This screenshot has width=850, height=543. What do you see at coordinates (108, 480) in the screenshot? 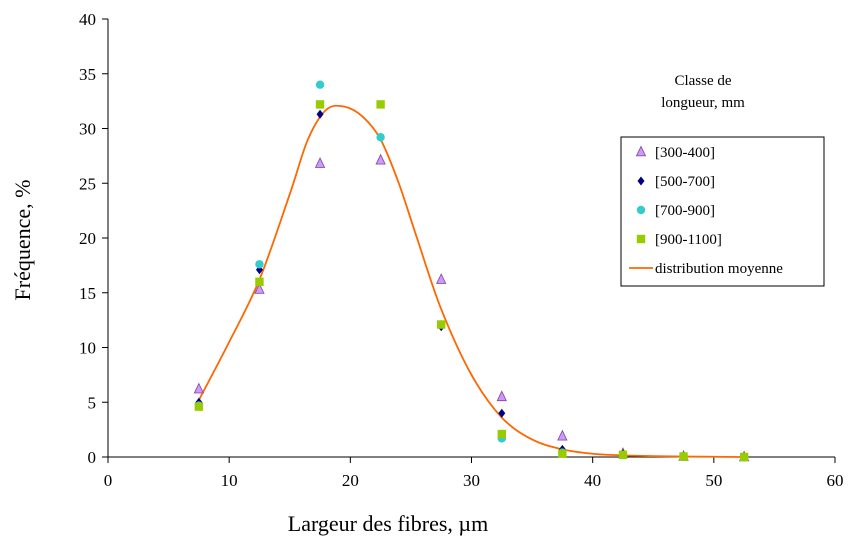
I see `x-tick-label: 0` at bounding box center [108, 480].